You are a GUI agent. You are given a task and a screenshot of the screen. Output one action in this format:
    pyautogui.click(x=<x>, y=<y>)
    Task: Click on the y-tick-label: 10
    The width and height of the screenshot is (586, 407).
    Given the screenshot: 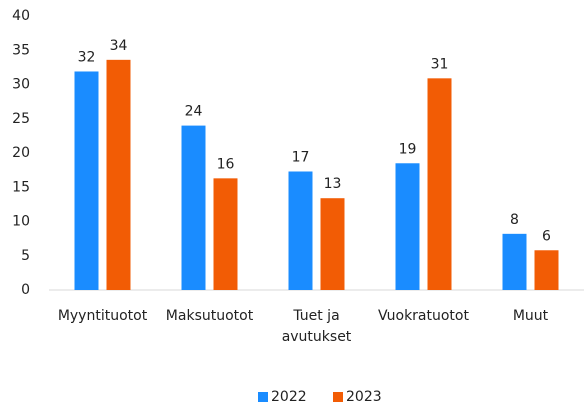 What is the action you would take?
    pyautogui.click(x=21, y=222)
    